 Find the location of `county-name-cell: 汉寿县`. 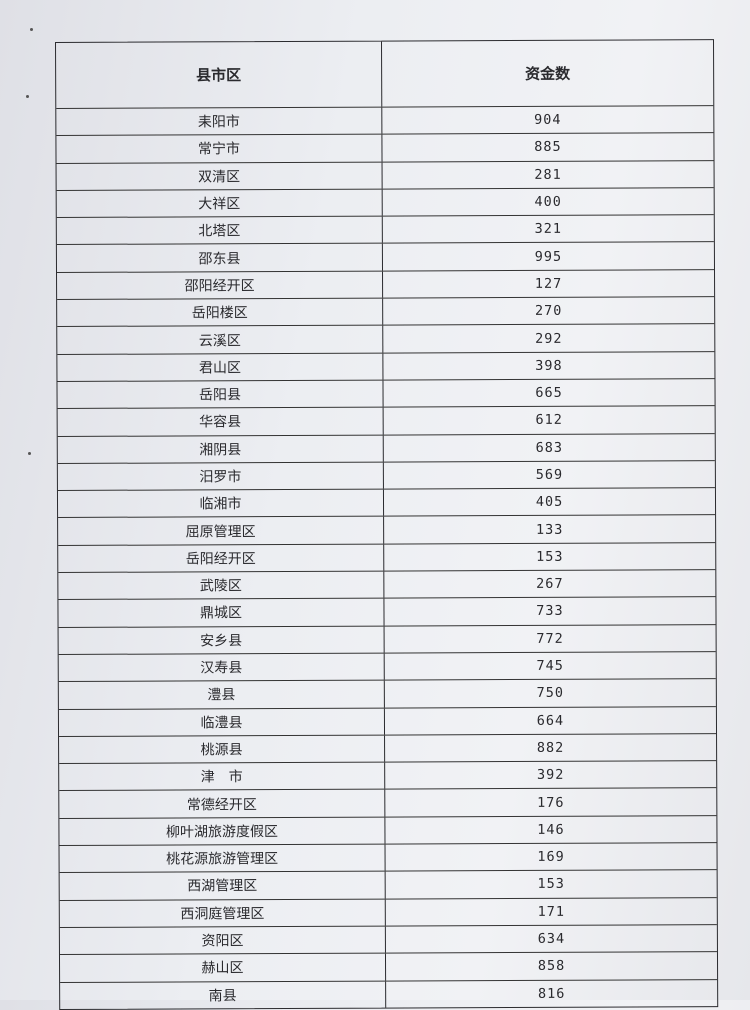

county-name-cell: 汉寿县 is located at coordinates (221, 667).